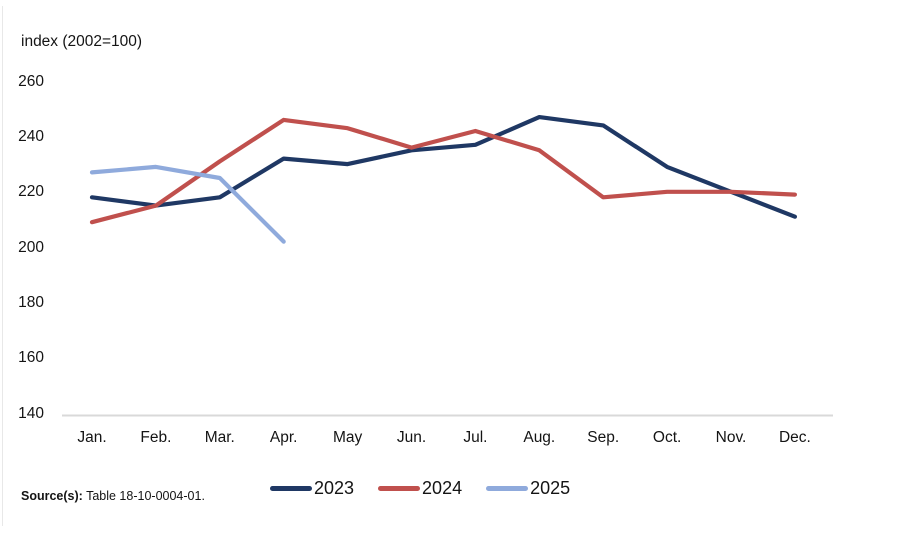 The height and width of the screenshot is (555, 902). What do you see at coordinates (442, 488) in the screenshot?
I see `legend-label-2024: 2024` at bounding box center [442, 488].